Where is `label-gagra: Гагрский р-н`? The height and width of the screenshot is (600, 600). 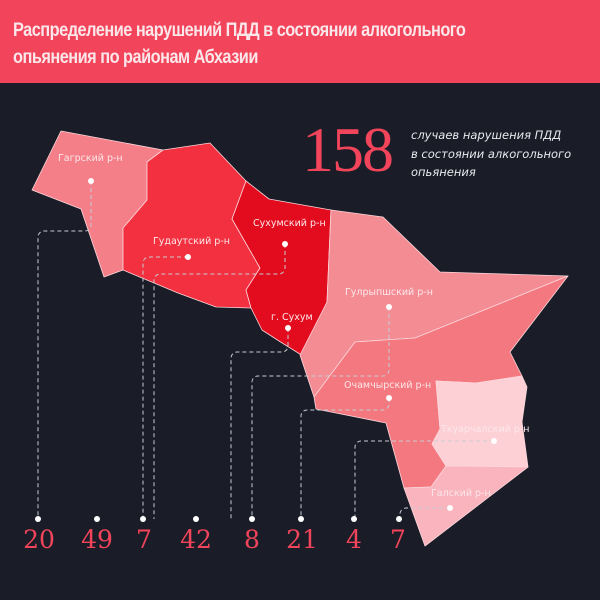
label-gagra: Гагрский р-н is located at coordinates (90, 158).